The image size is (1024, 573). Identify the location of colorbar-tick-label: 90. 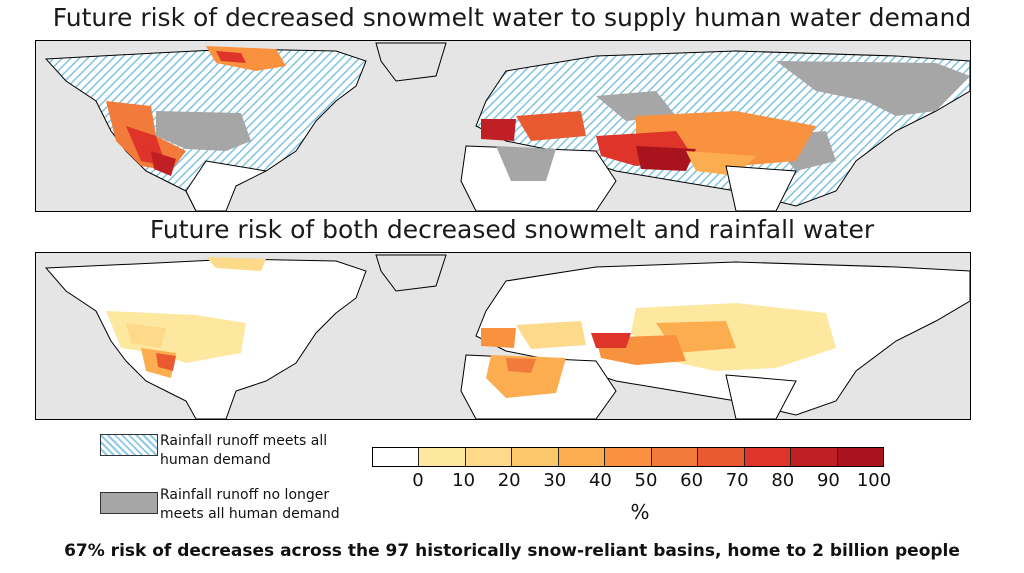
(828, 480).